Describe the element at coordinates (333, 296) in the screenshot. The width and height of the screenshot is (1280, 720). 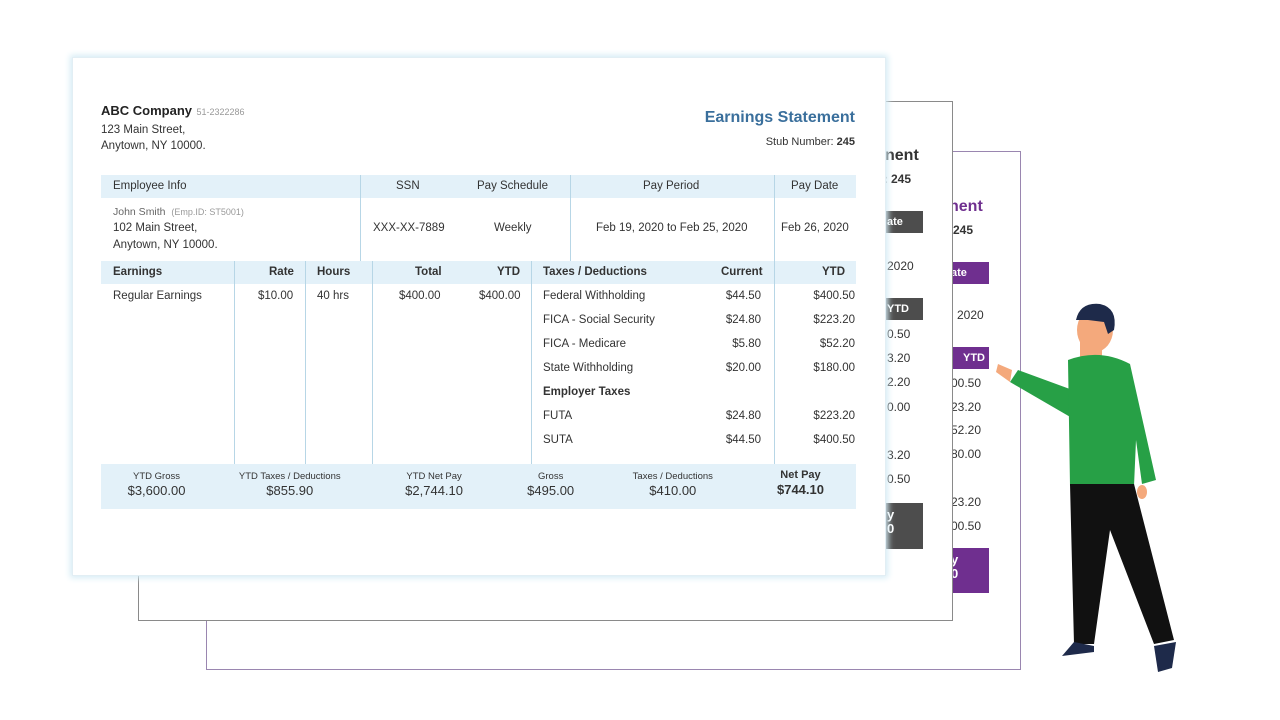
I see `earning-hours: 40 hrs` at that location.